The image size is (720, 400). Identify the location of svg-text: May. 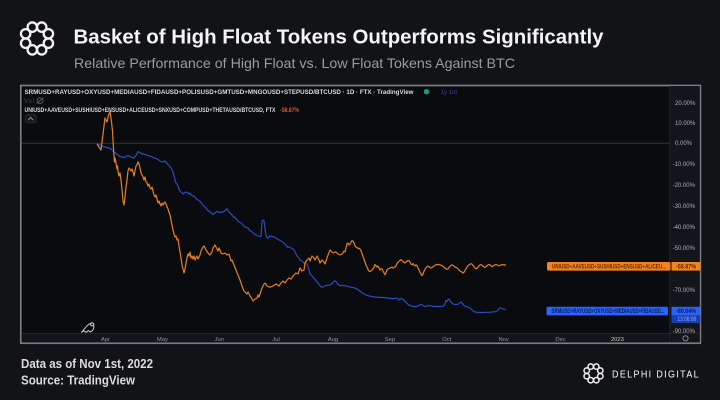
(162, 340).